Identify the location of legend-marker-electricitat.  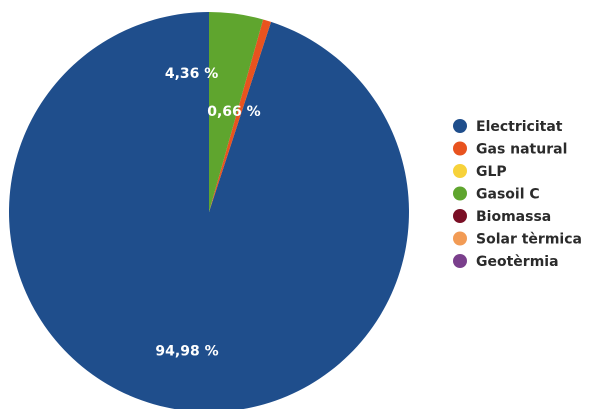
(460, 126).